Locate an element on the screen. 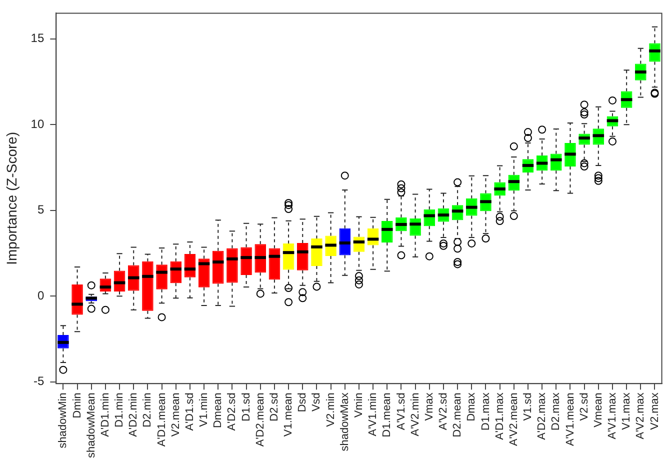 The width and height of the screenshot is (671, 461). x-tick-label: V2.mean is located at coordinates (176, 414).